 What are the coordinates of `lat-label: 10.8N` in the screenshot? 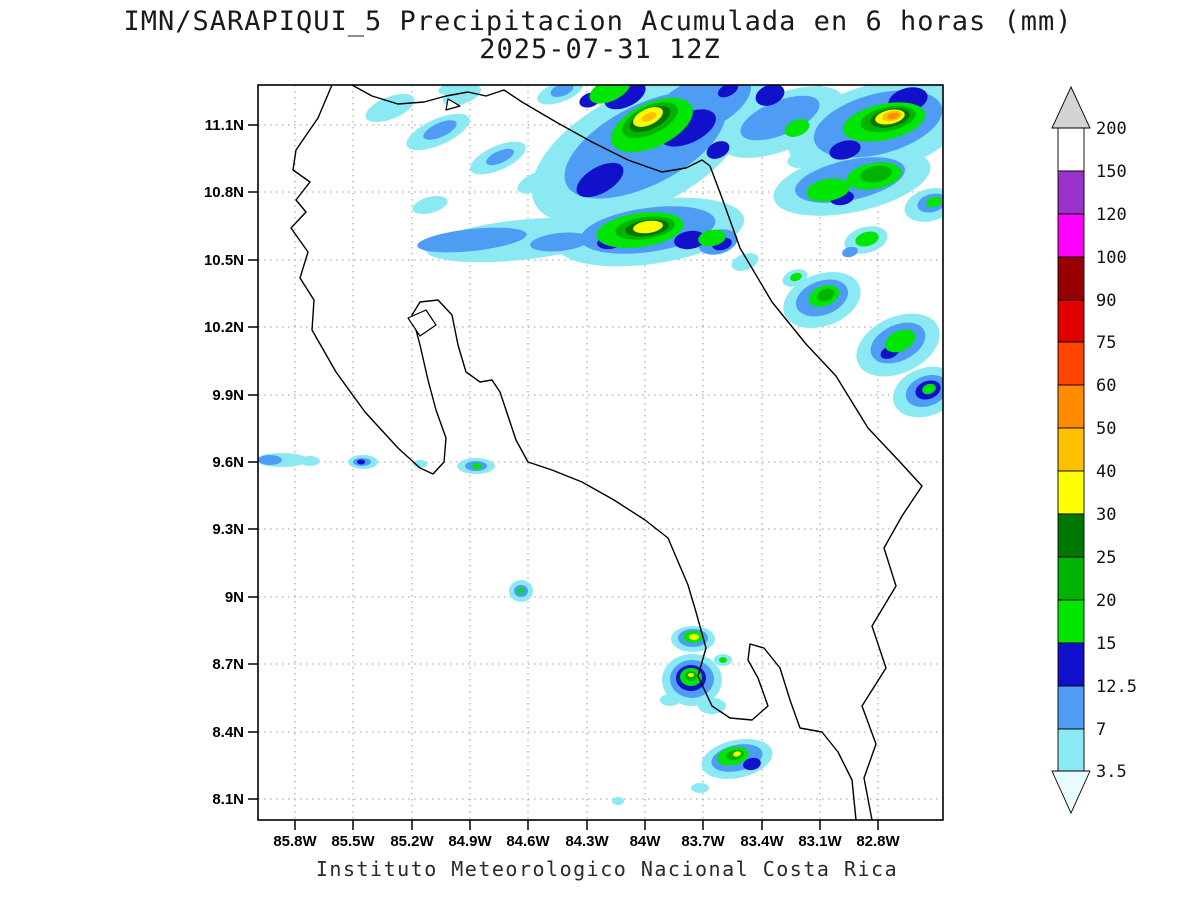 It's located at (224, 192).